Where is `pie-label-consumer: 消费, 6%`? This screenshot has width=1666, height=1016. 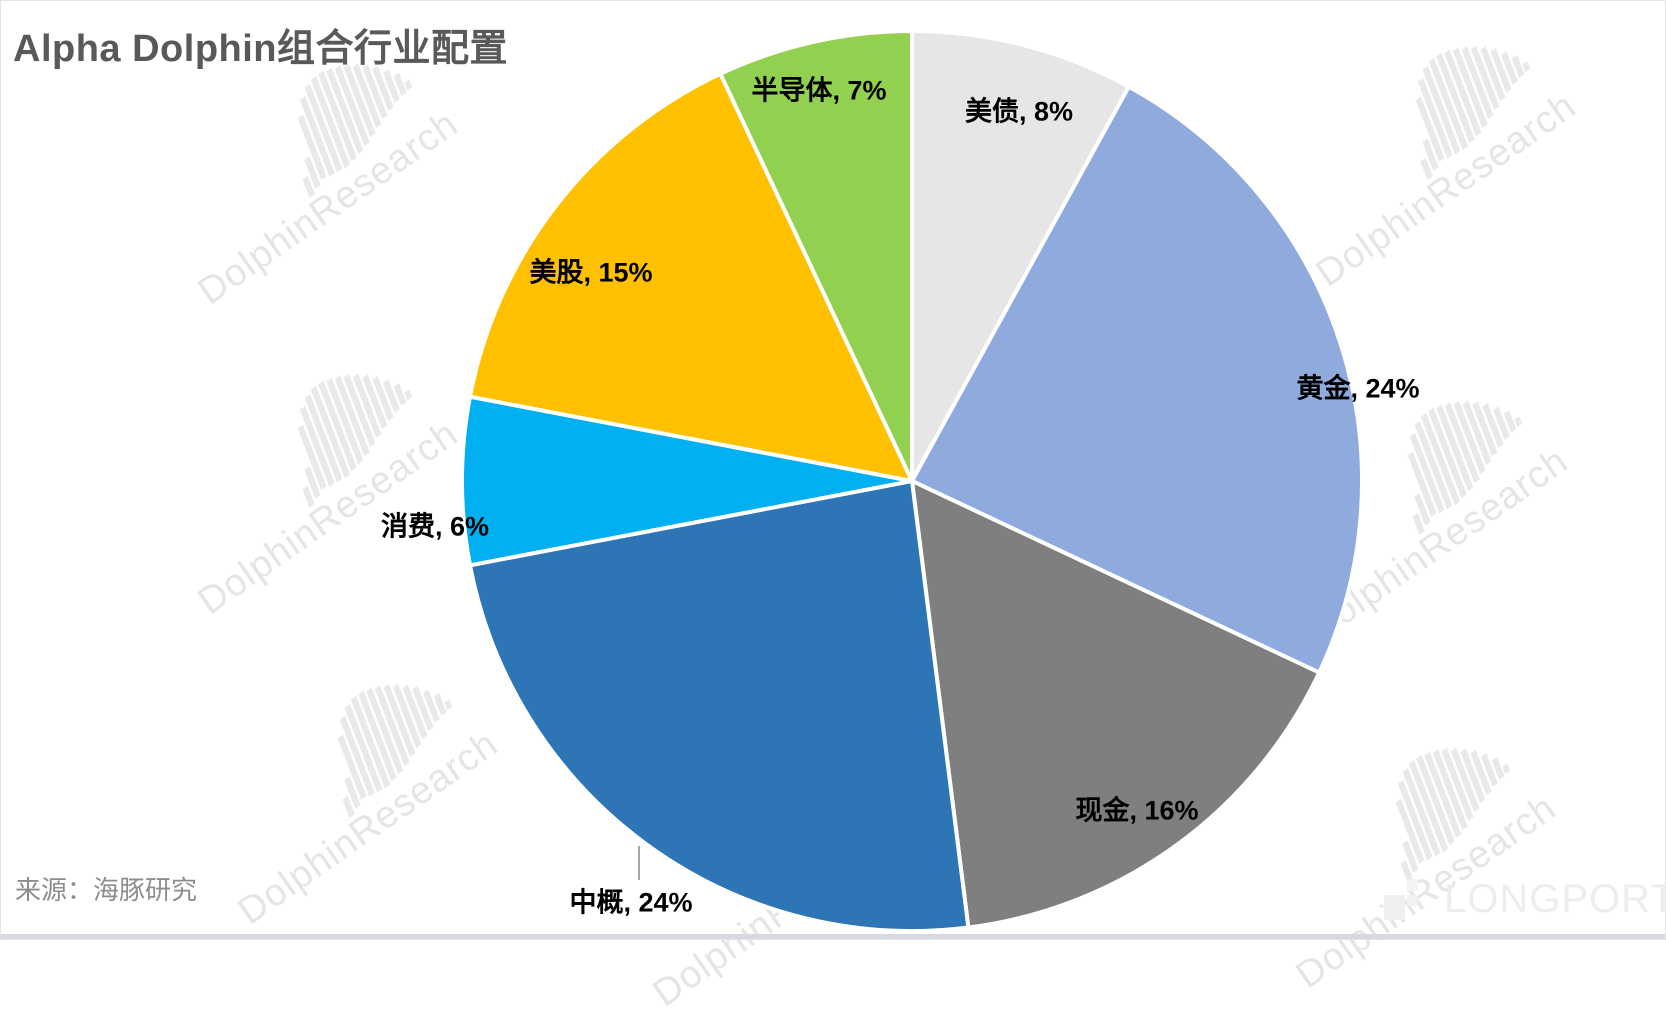
pie-label-consumer: 消费, 6% is located at coordinates (435, 526).